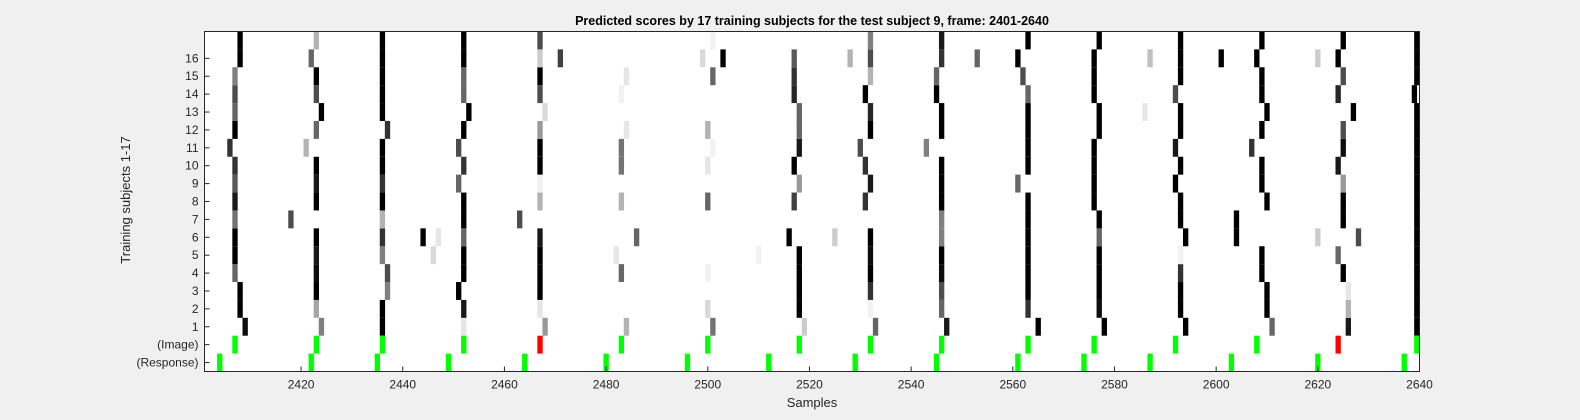 This screenshot has width=1580, height=420. Describe the element at coordinates (195, 202) in the screenshot. I see `y-tick-label: 8` at that location.